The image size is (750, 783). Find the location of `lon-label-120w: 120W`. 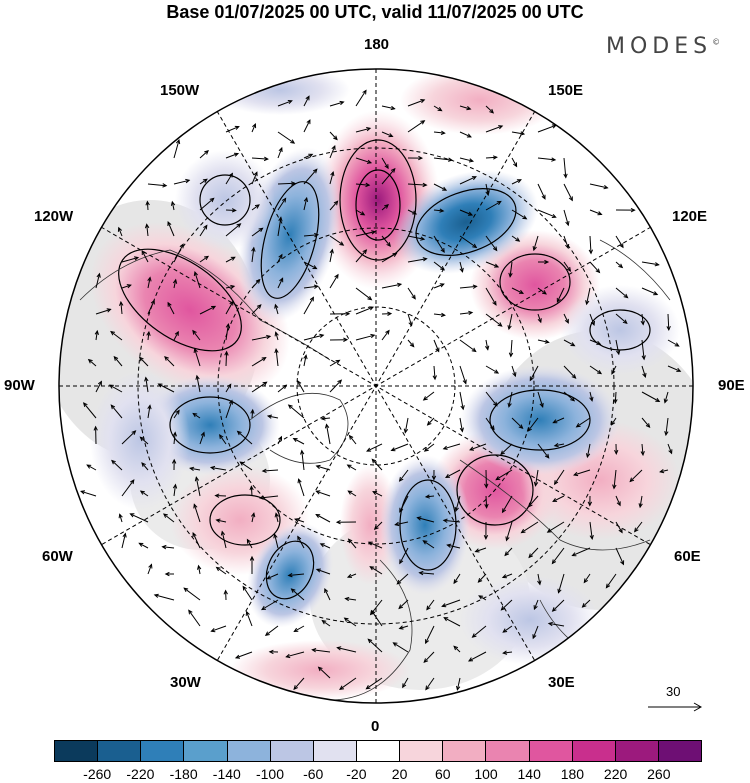

lon-label-120w: 120W is located at coordinates (54, 216).